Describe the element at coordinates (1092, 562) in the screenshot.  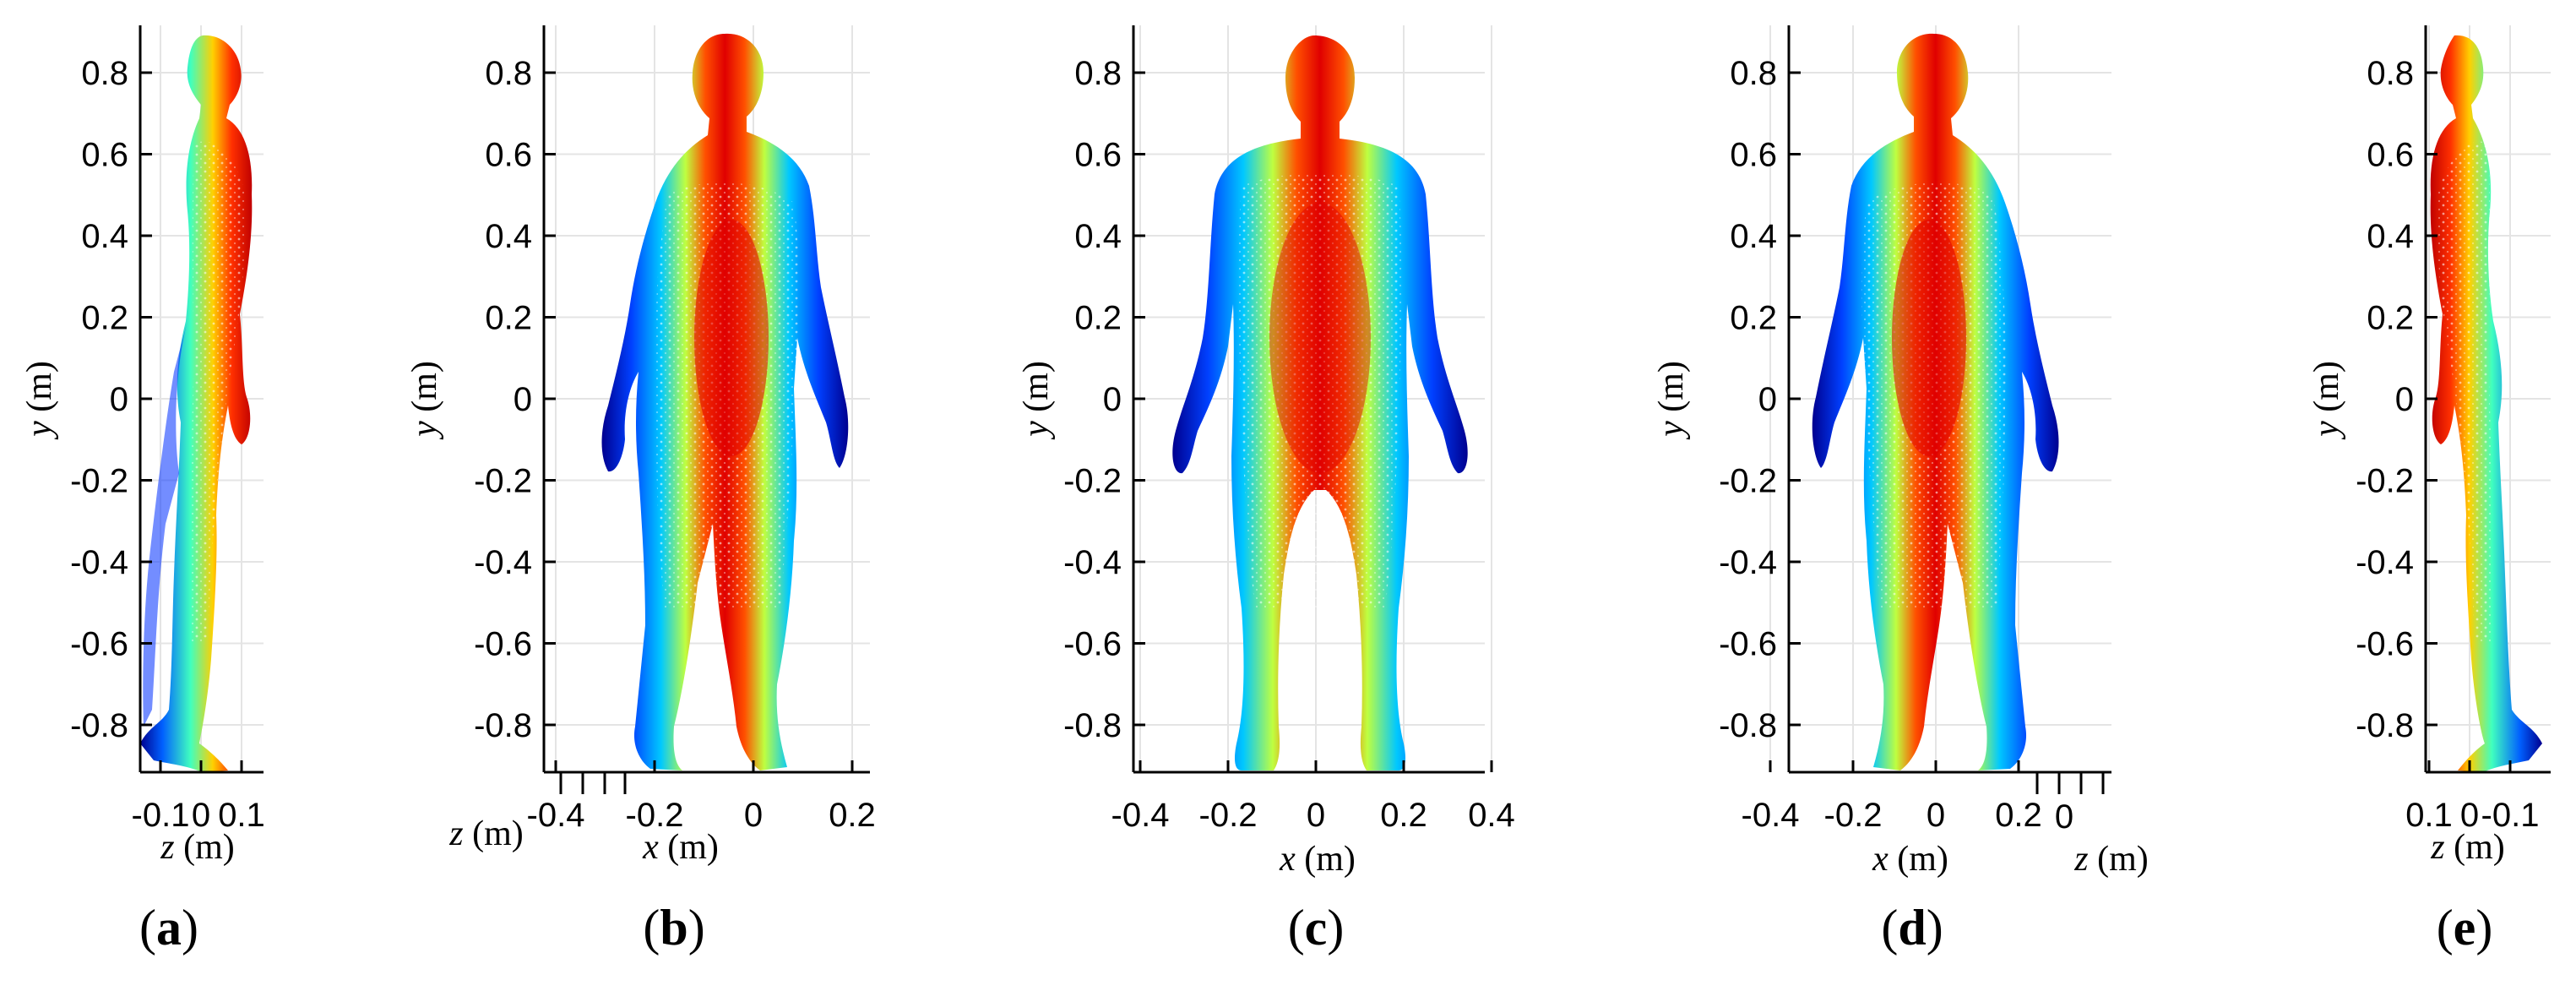
I see `panel-c-ytick-label: -0.4` at that location.